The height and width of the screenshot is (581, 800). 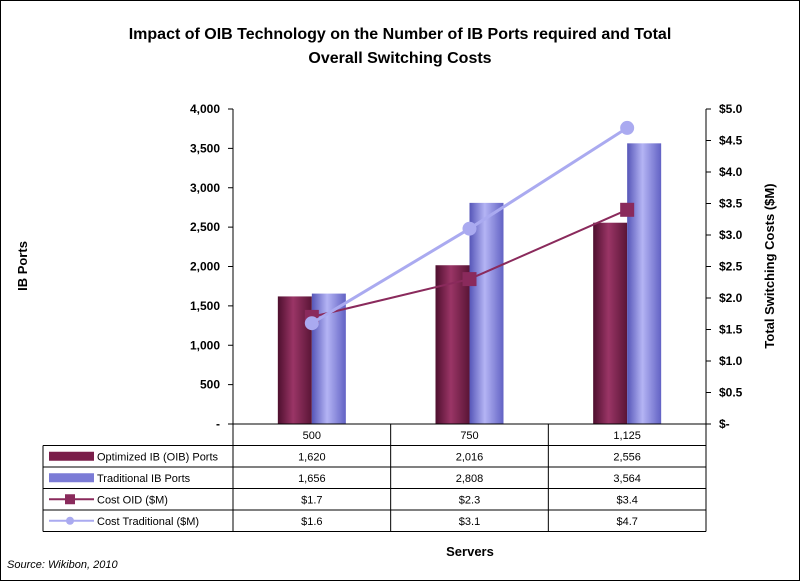 What do you see at coordinates (627, 479) in the screenshot?
I see `table-cell-traditional-2: 3,564` at bounding box center [627, 479].